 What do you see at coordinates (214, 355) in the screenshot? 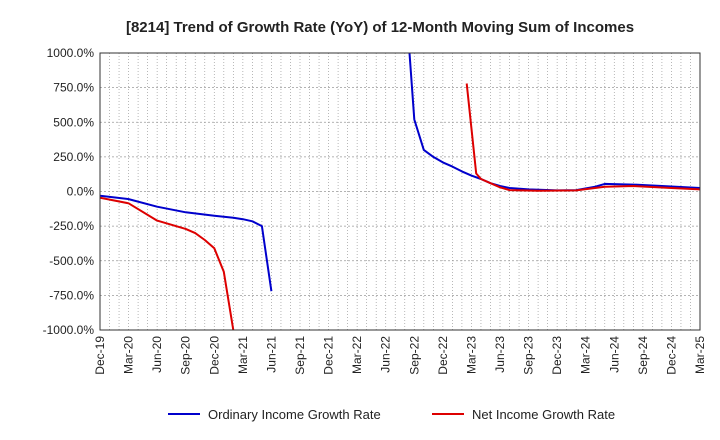
I see `x-tick-label: Dec-20` at bounding box center [214, 355].